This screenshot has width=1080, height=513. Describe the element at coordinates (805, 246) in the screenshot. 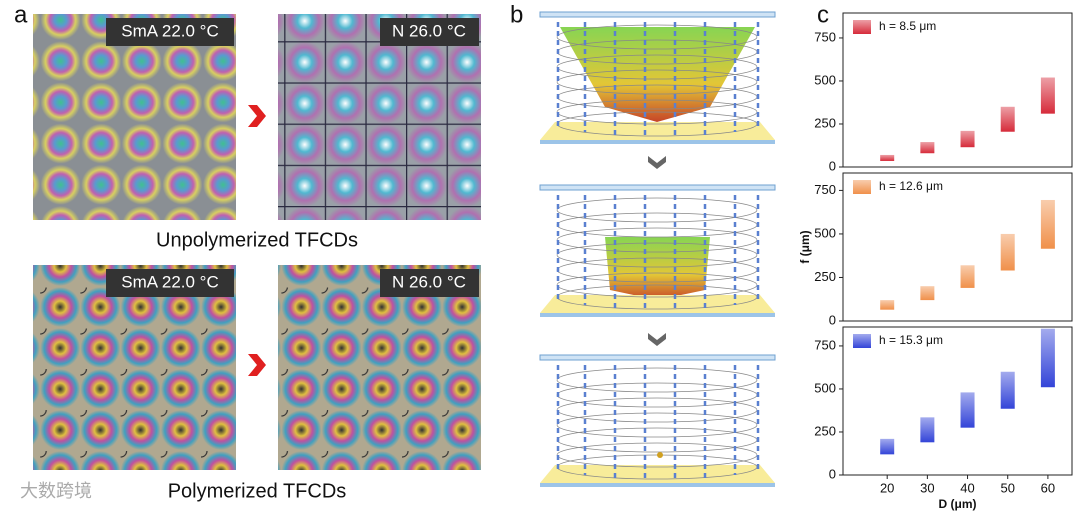

I see `y-axis-label: f (μm)` at that location.